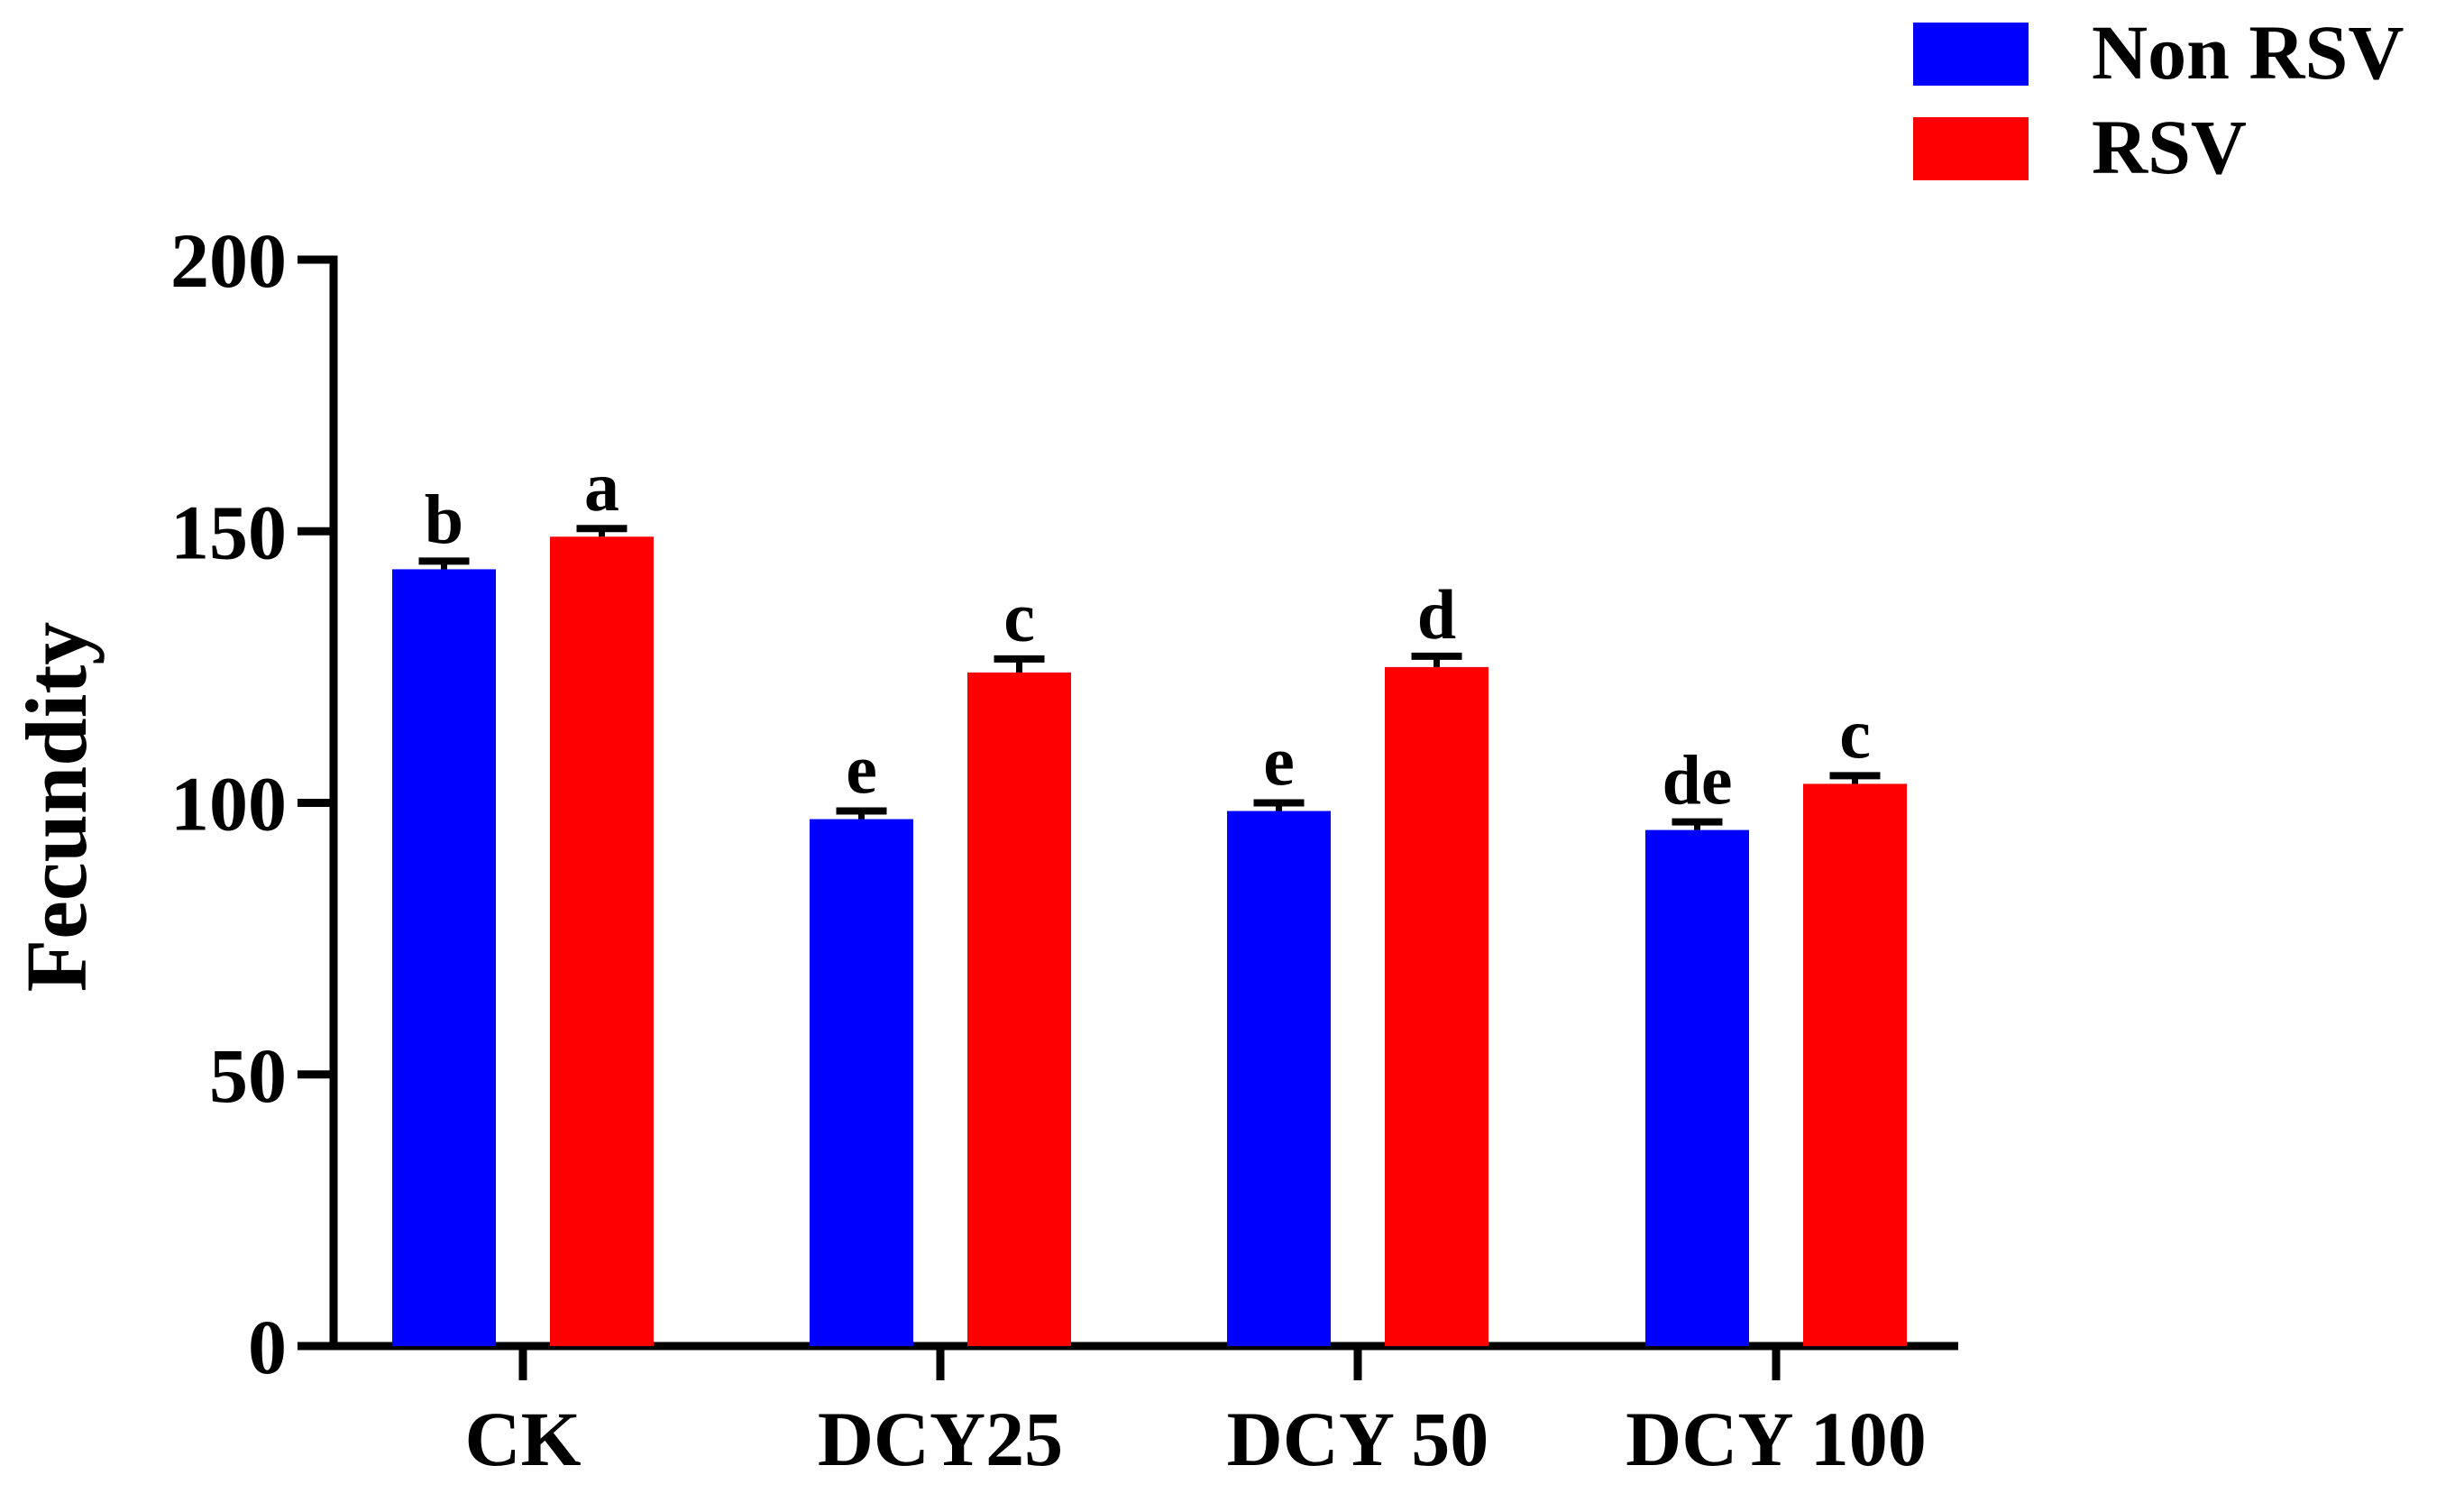  What do you see at coordinates (2169, 147) in the screenshot?
I see `legend-label: RSV` at bounding box center [2169, 147].